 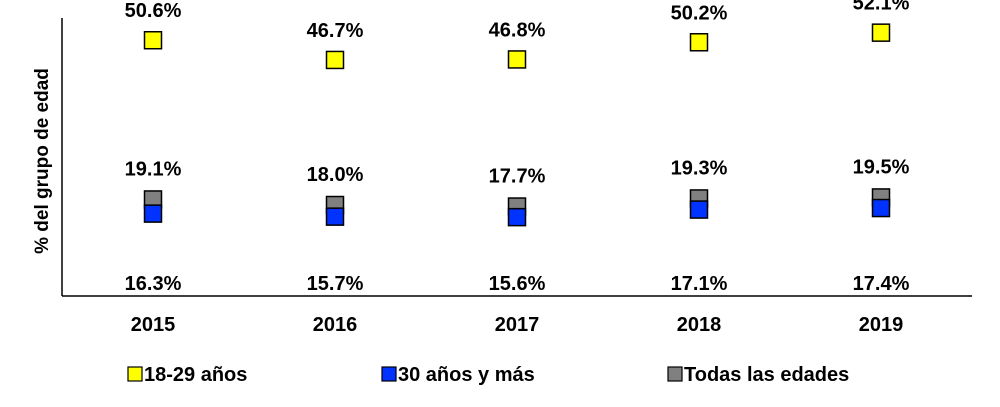 I want to click on data-label-todas-las-edades: 19.5%, so click(x=881, y=167).